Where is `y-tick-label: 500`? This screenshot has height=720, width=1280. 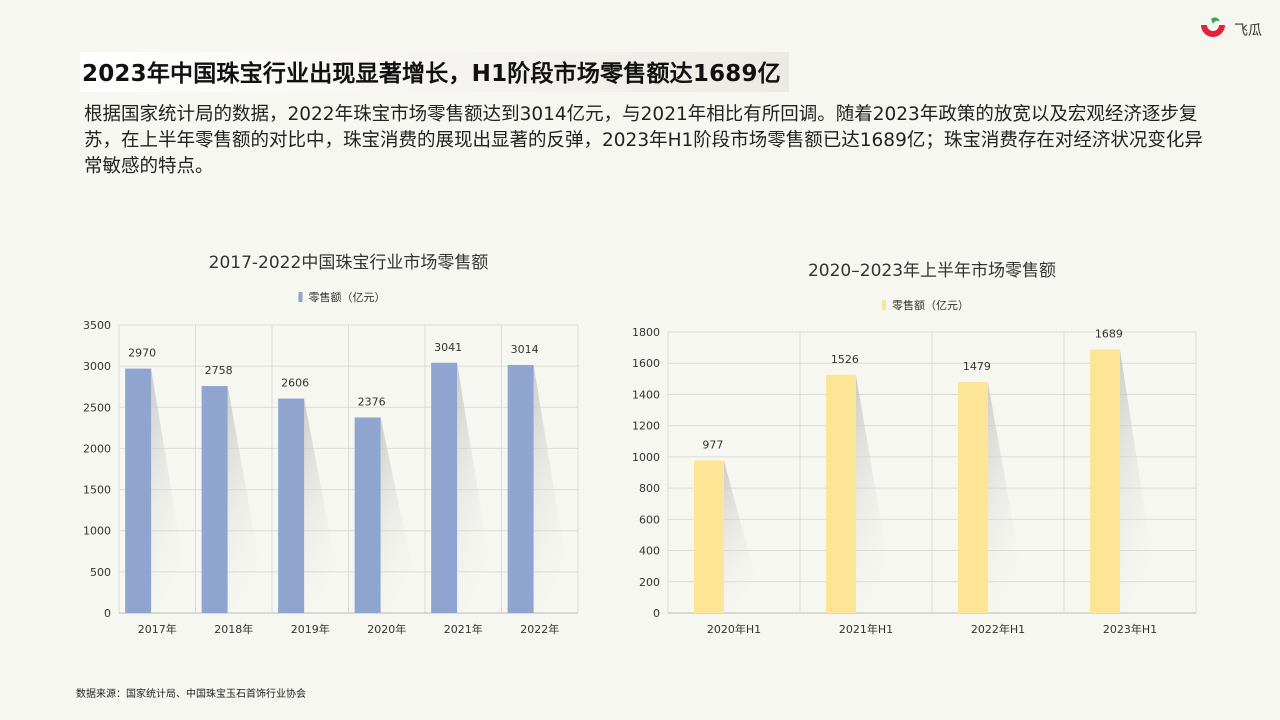 y-tick-label: 500 is located at coordinates (100, 572).